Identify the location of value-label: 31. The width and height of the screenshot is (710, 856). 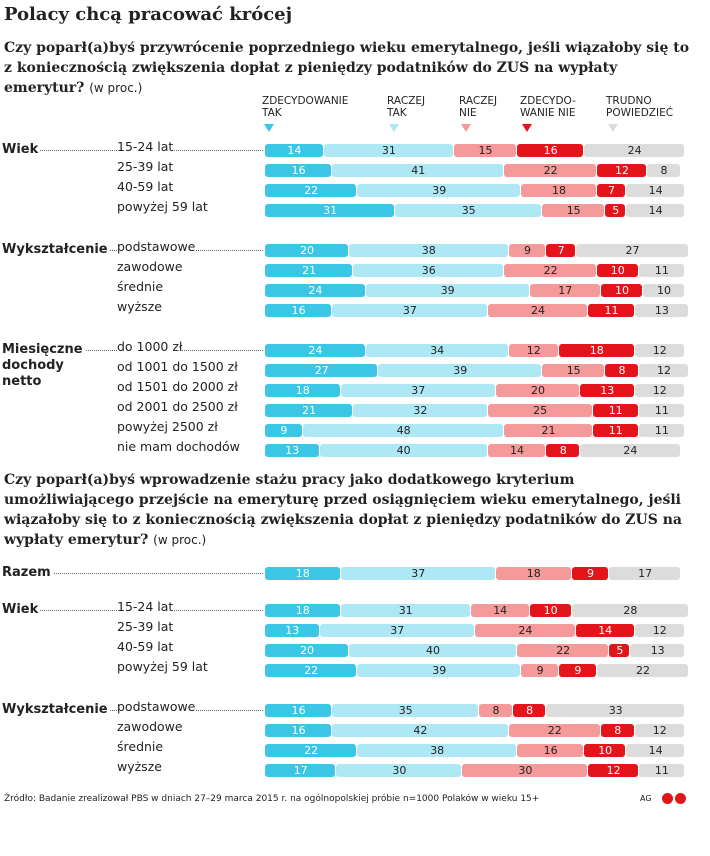
(405, 610).